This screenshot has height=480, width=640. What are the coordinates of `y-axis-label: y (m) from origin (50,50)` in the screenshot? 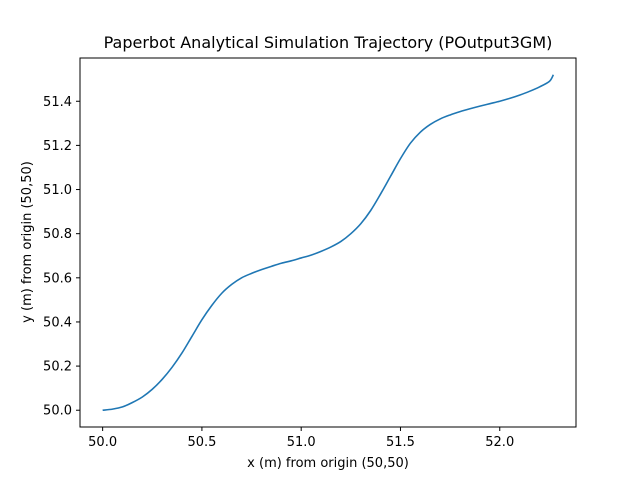 It's located at (27, 242).